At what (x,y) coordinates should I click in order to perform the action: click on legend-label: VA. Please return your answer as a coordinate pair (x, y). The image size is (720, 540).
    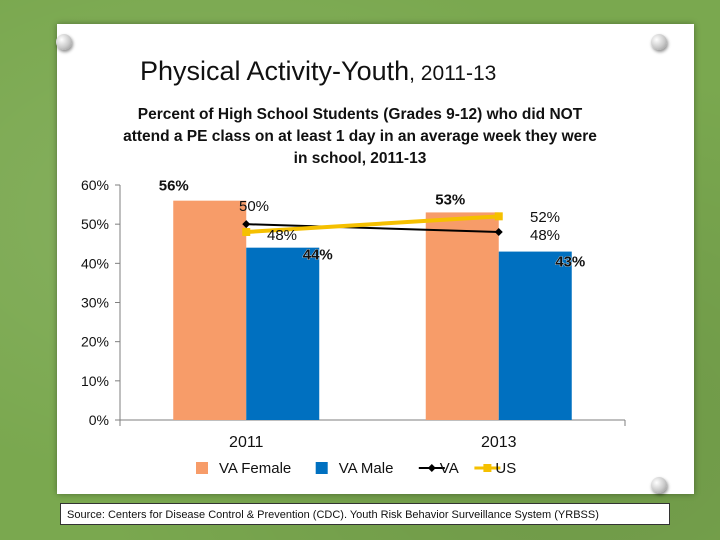
    Looking at the image, I should click on (449, 468).